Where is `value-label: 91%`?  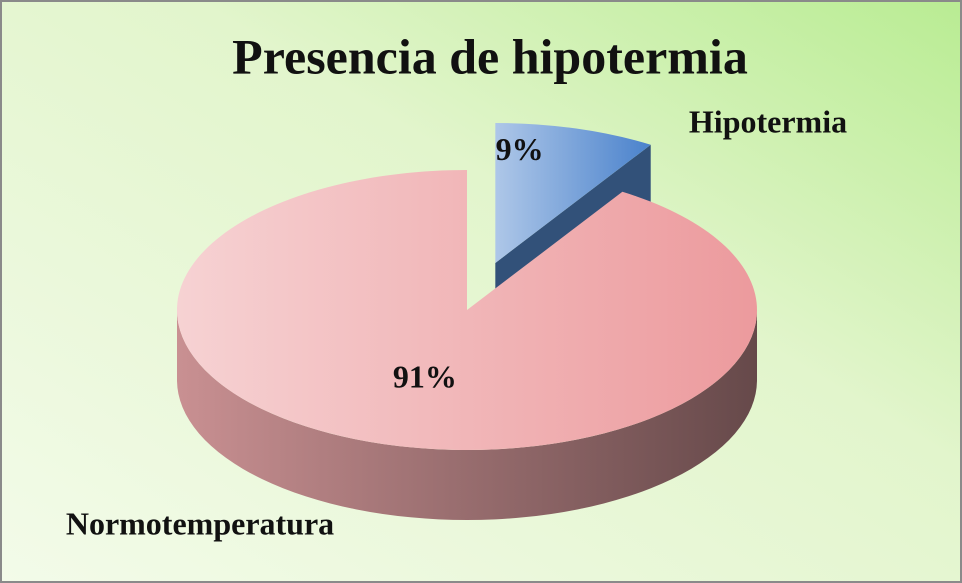
value-label: 91% is located at coordinates (425, 376).